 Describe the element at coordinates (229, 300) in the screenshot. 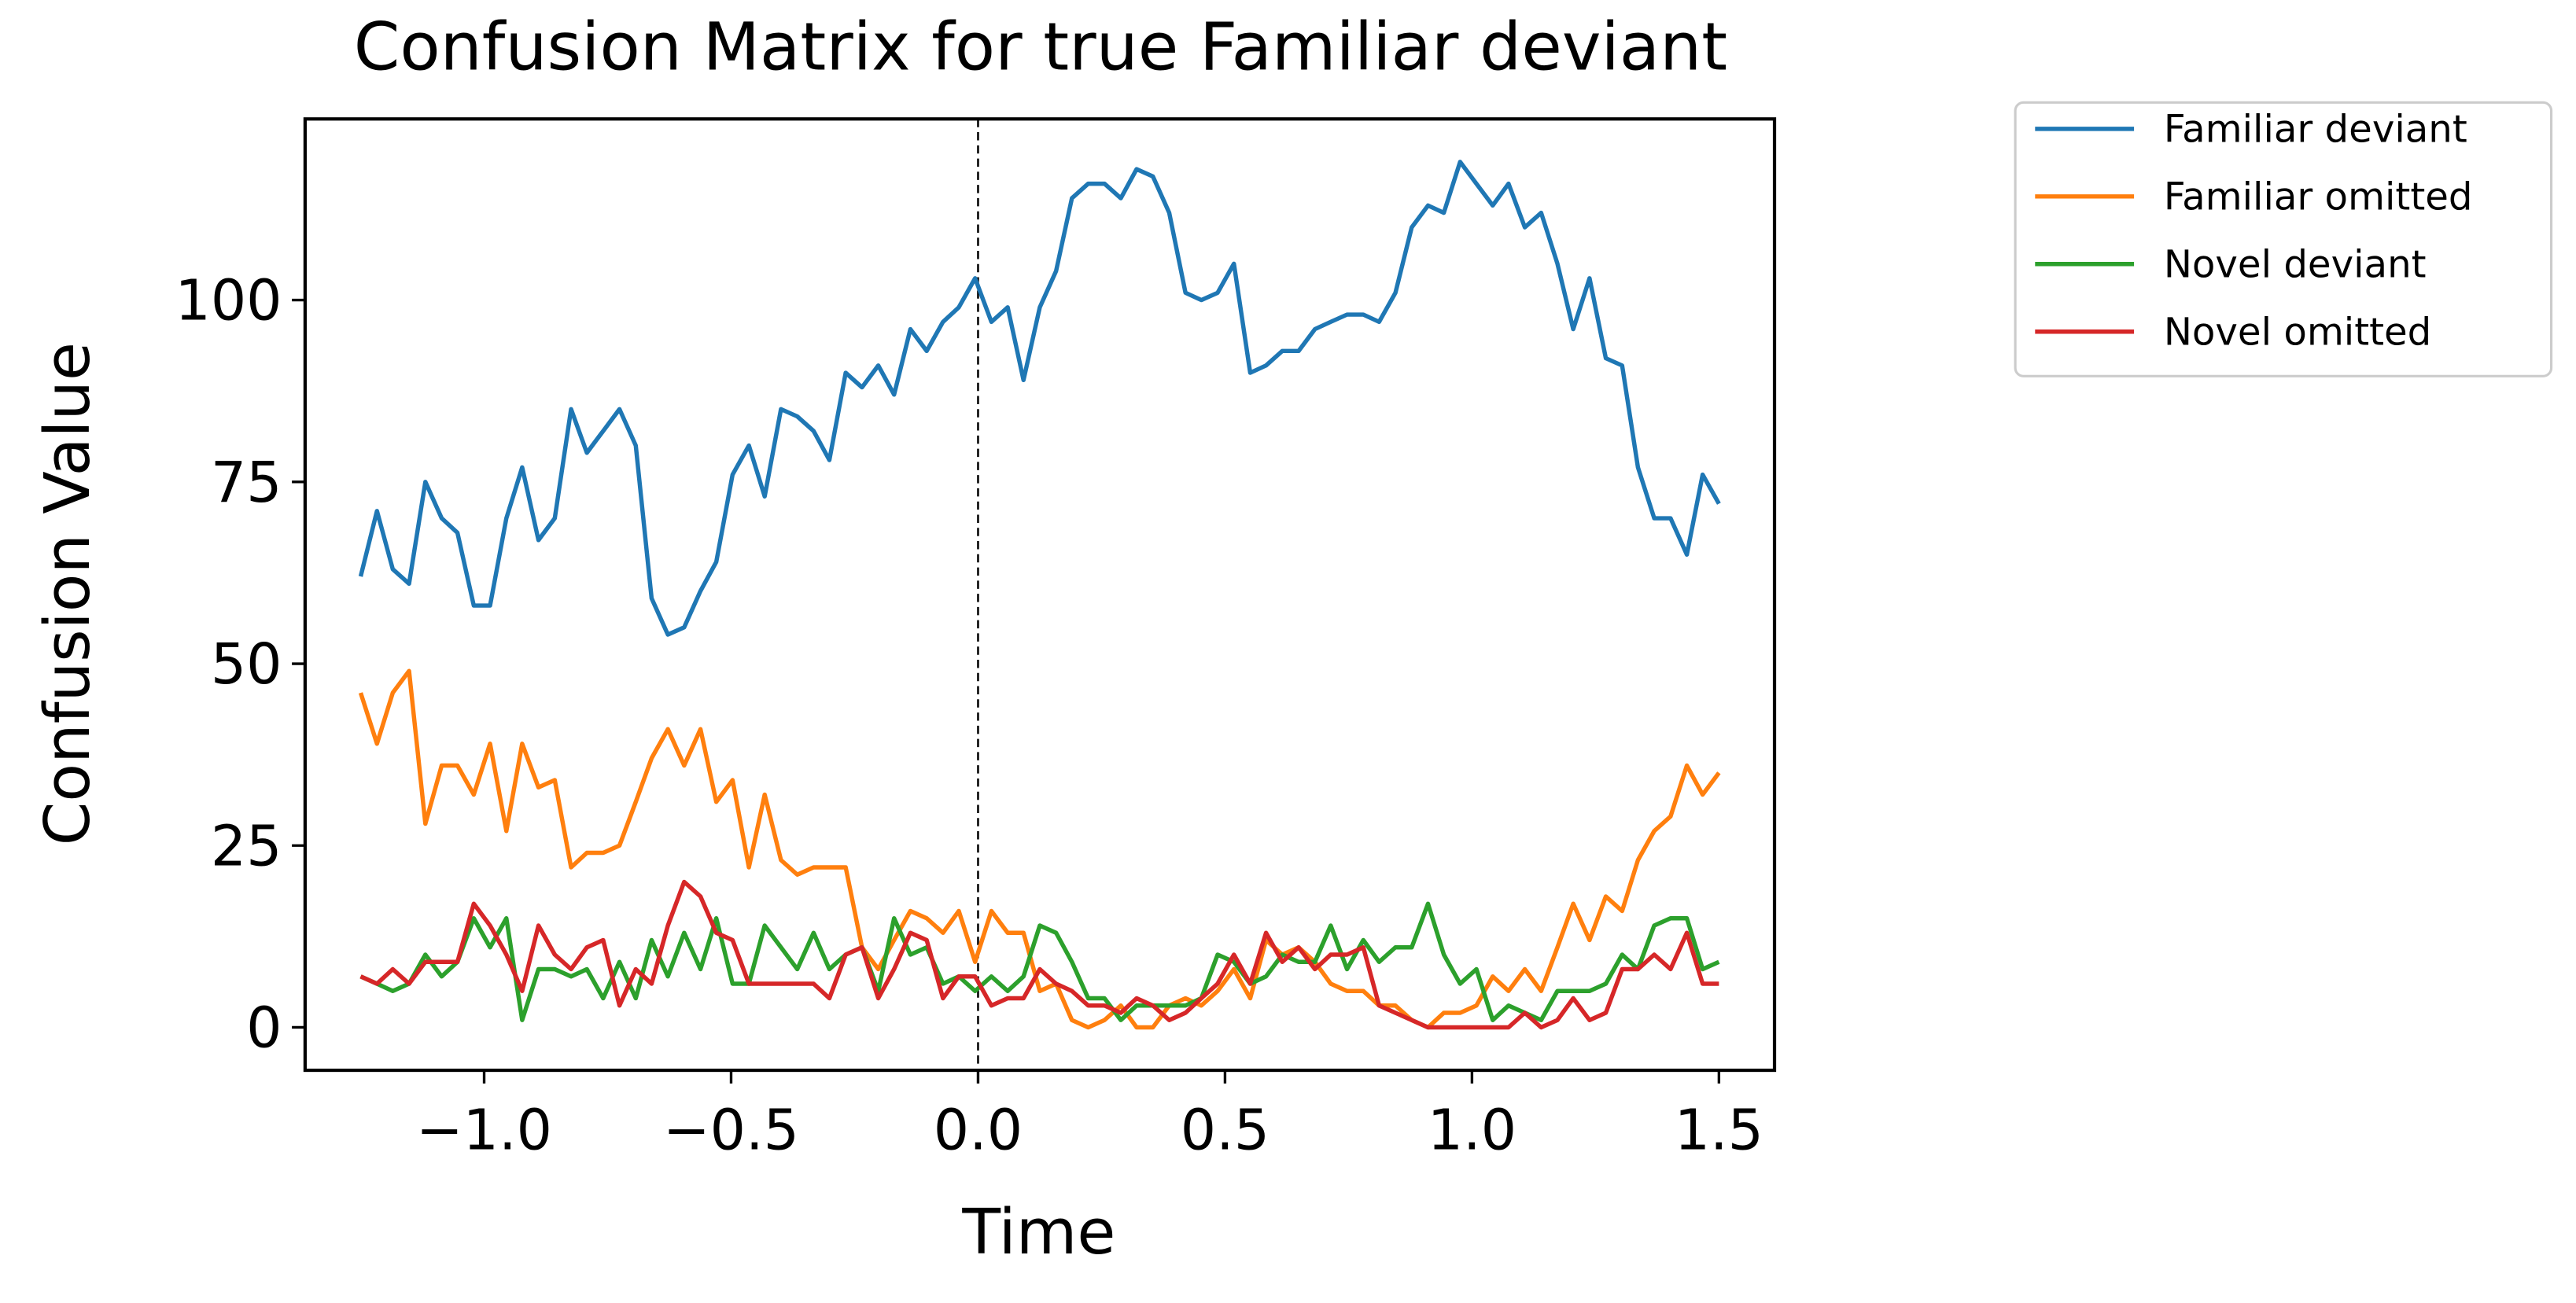

I see `y-tick-label: 100` at that location.